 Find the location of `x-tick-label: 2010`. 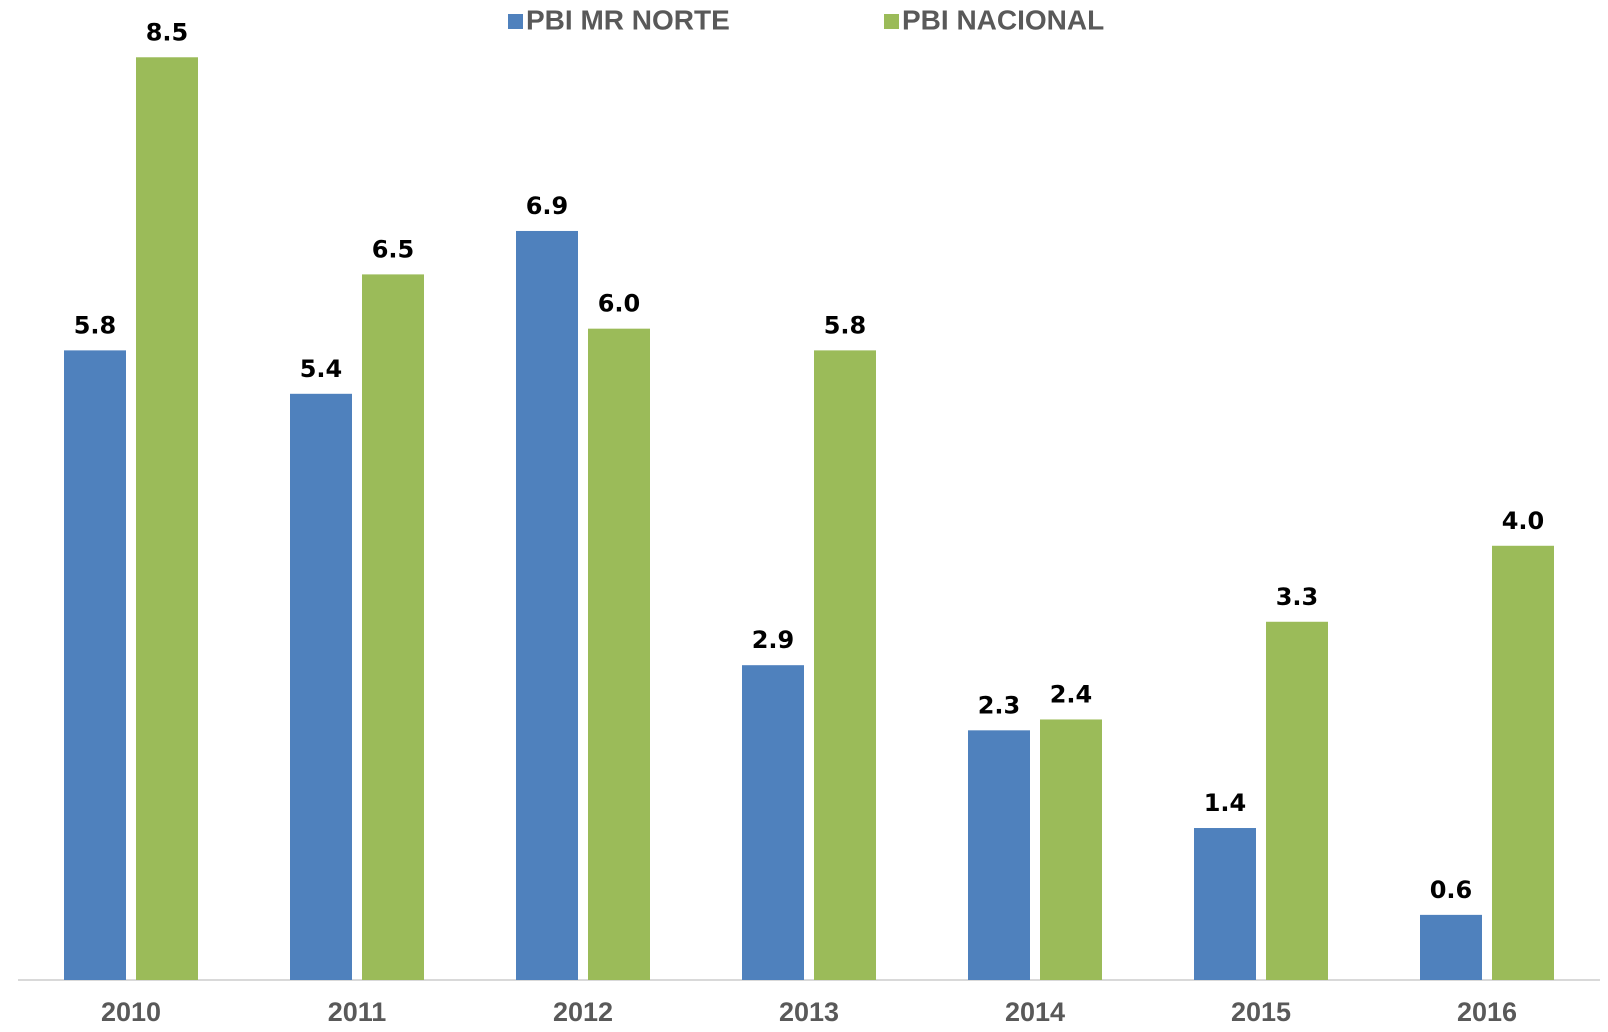

x-tick-label: 2010 is located at coordinates (131, 1012).